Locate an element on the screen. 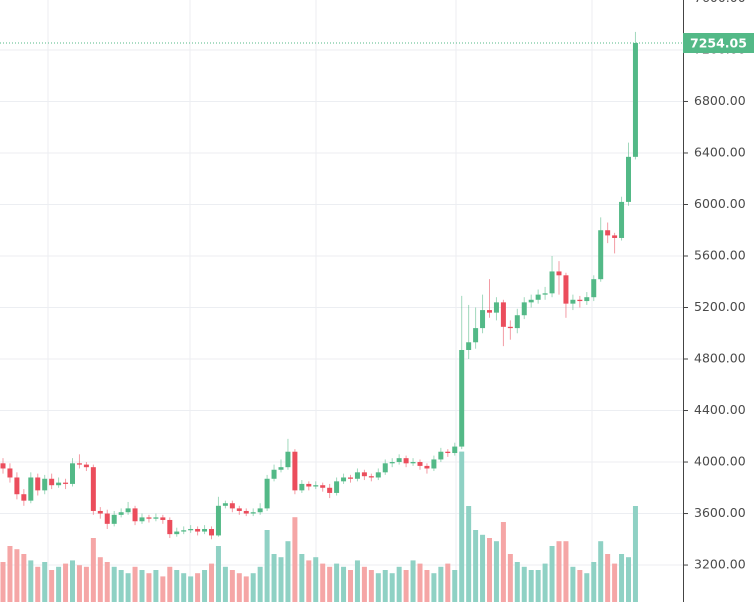 The image size is (754, 602). y-tick-label: 6400.00 is located at coordinates (720, 151).